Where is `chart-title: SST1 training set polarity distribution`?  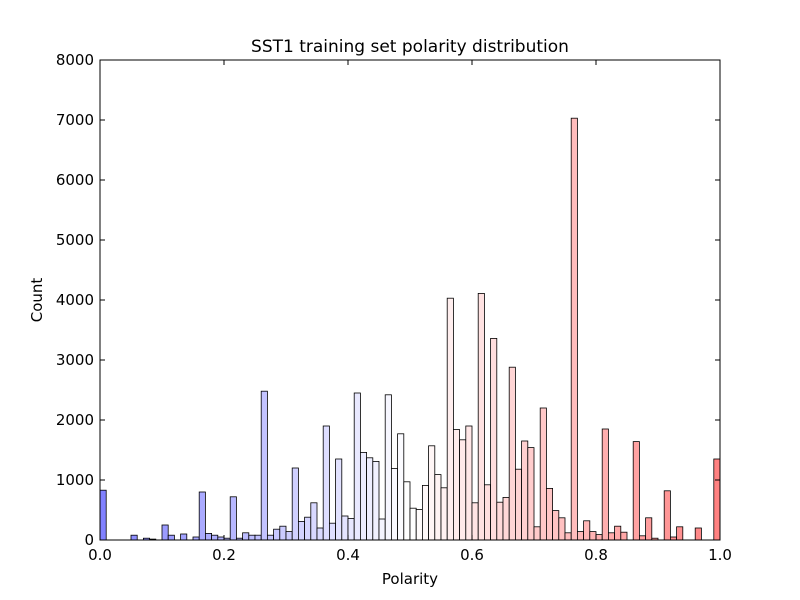
chart-title: SST1 training set polarity distribution is located at coordinates (410, 47).